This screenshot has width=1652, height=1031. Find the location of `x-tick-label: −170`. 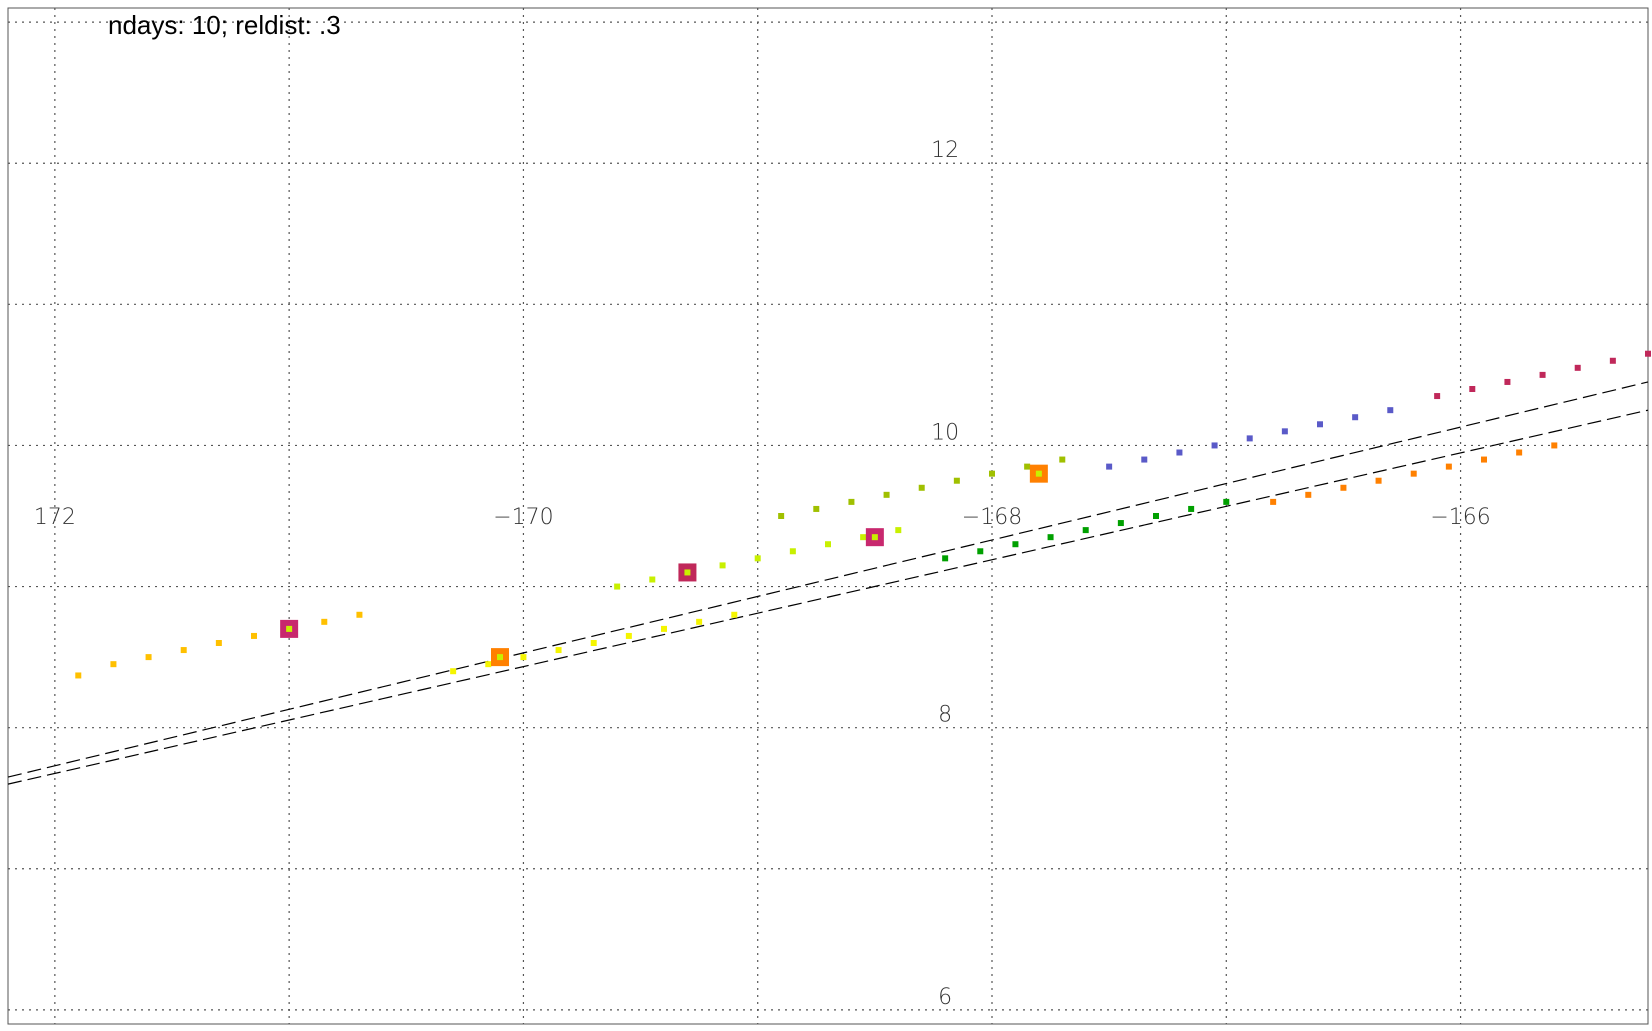

x-tick-label: −170 is located at coordinates (523, 517).